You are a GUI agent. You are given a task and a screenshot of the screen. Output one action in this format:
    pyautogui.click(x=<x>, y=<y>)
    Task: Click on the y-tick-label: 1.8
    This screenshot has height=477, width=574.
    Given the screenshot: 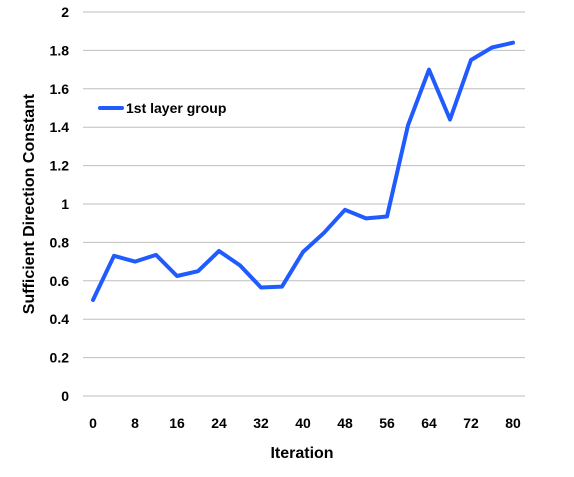 What is the action you would take?
    pyautogui.click(x=60, y=50)
    